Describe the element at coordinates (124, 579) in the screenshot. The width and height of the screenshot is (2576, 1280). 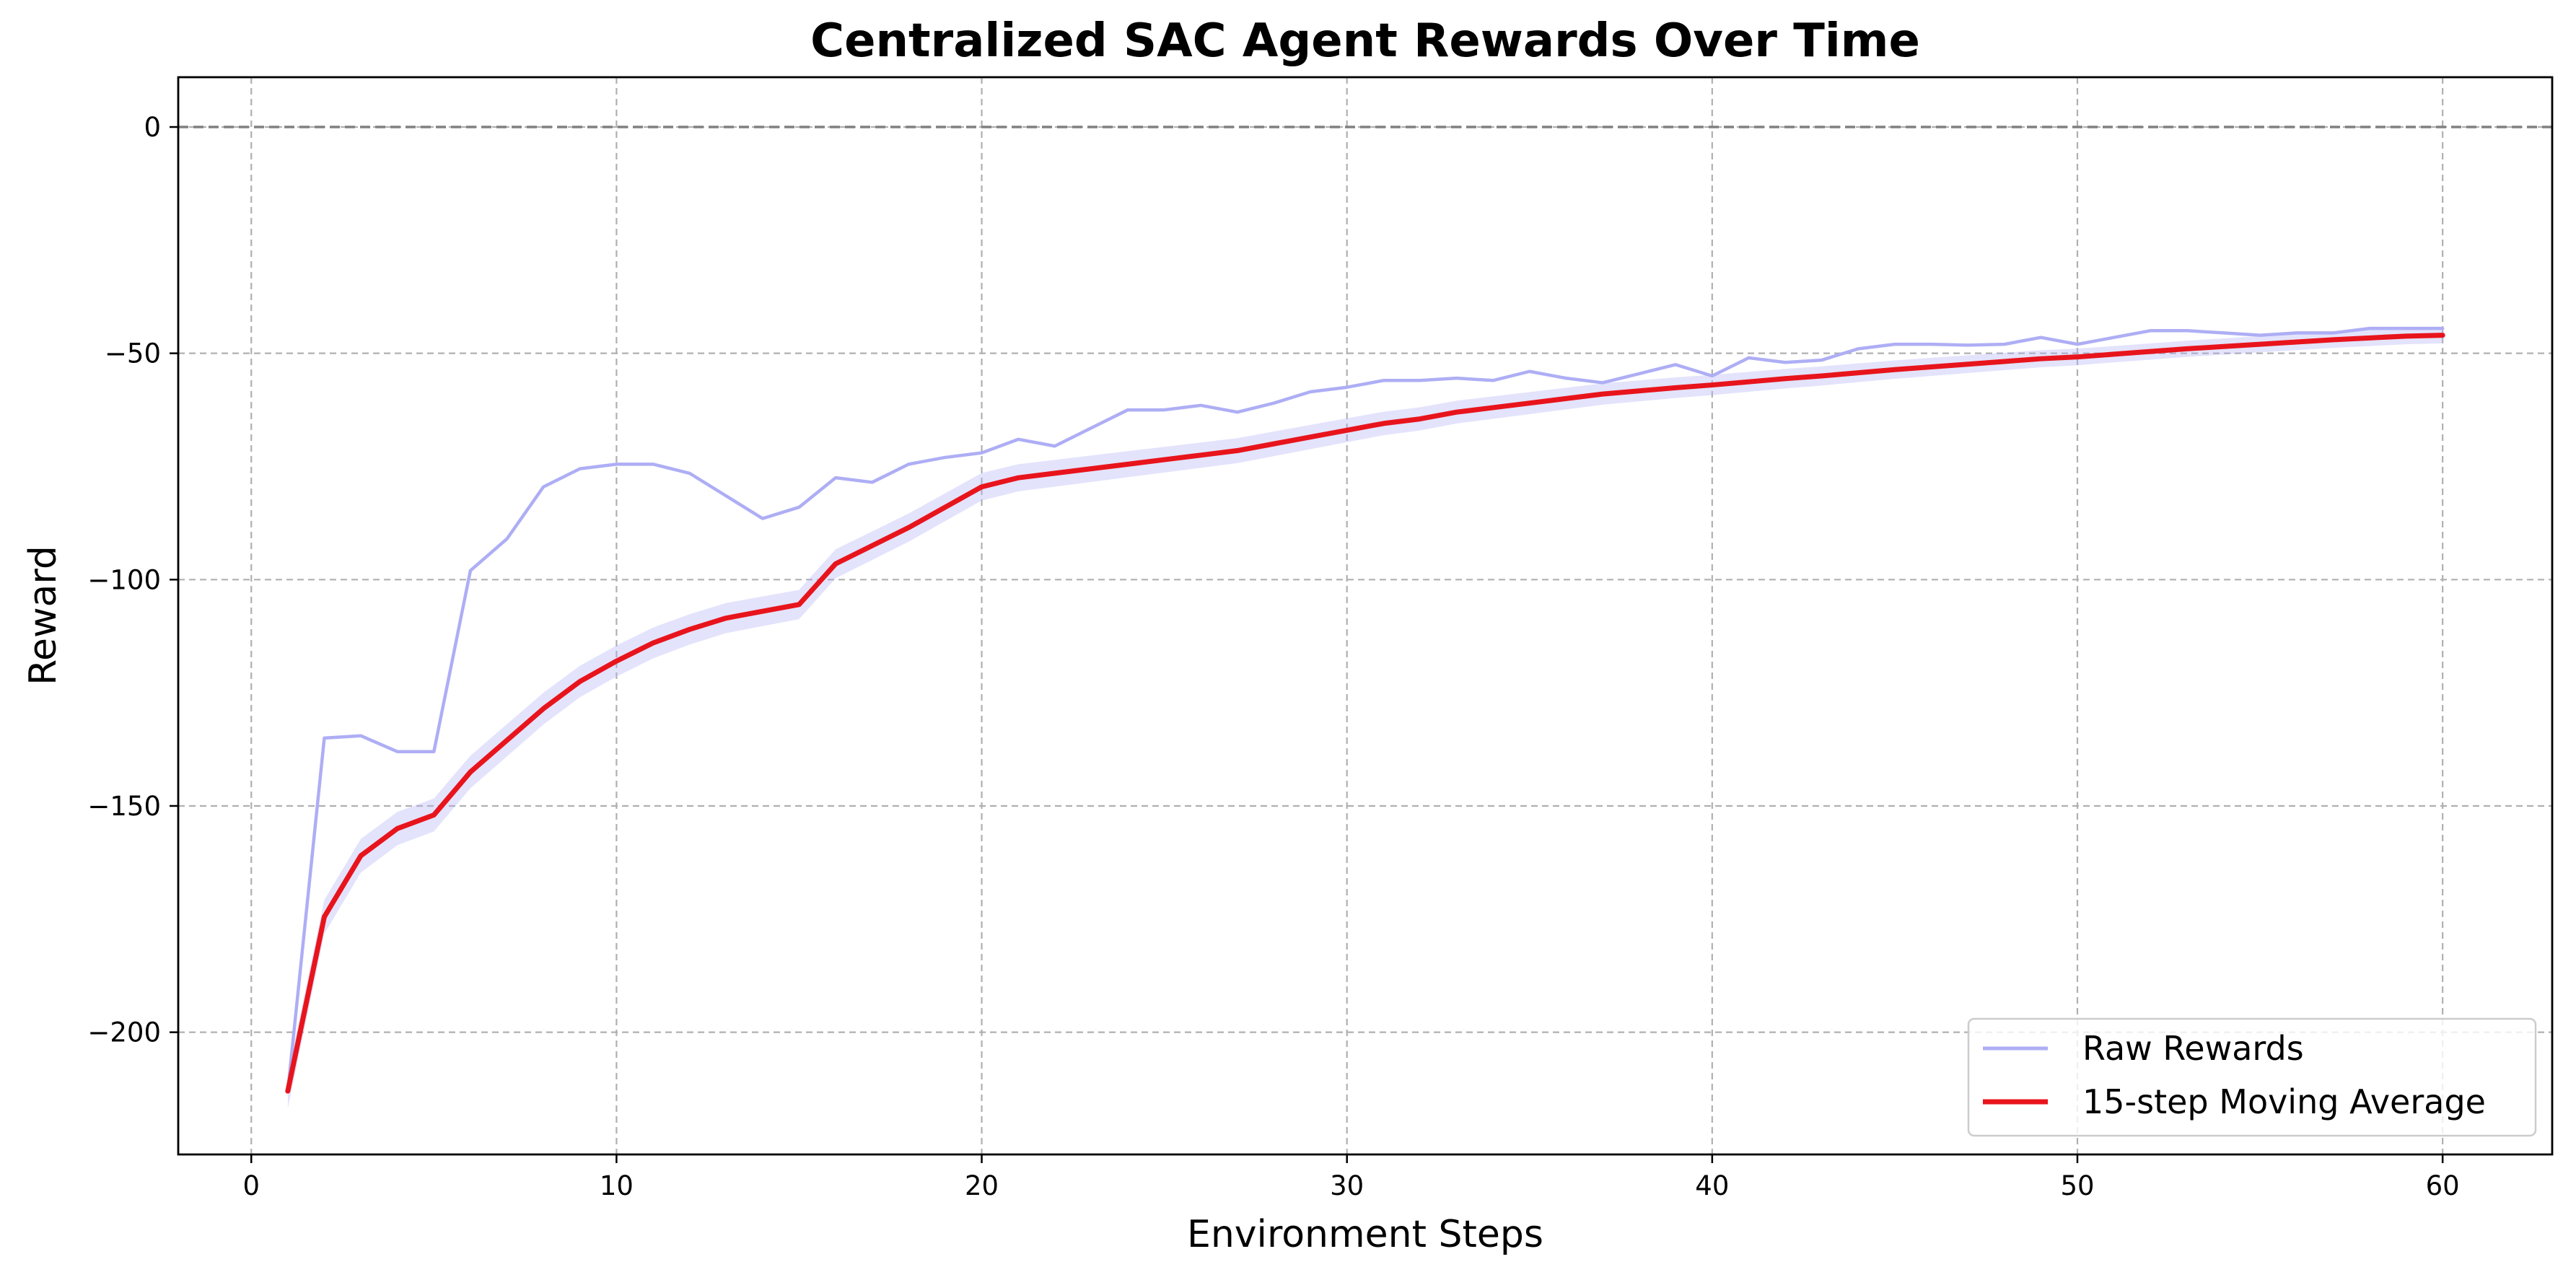
I see `y-tick-label: −100` at that location.